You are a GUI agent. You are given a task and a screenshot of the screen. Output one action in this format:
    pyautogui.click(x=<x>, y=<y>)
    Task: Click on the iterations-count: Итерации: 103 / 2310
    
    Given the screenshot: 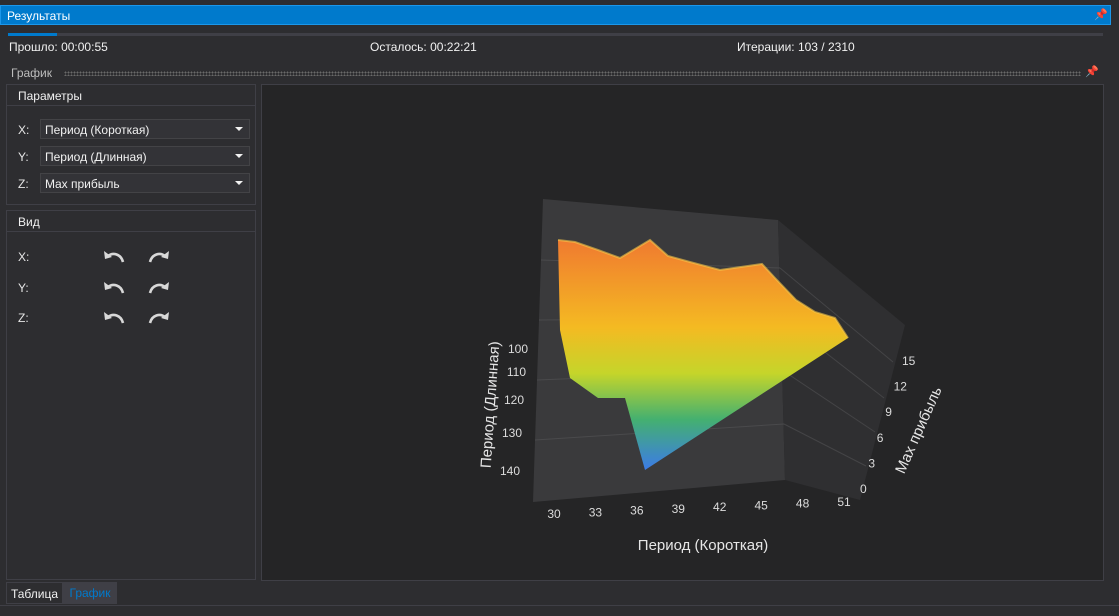 What is the action you would take?
    pyautogui.click(x=796, y=47)
    